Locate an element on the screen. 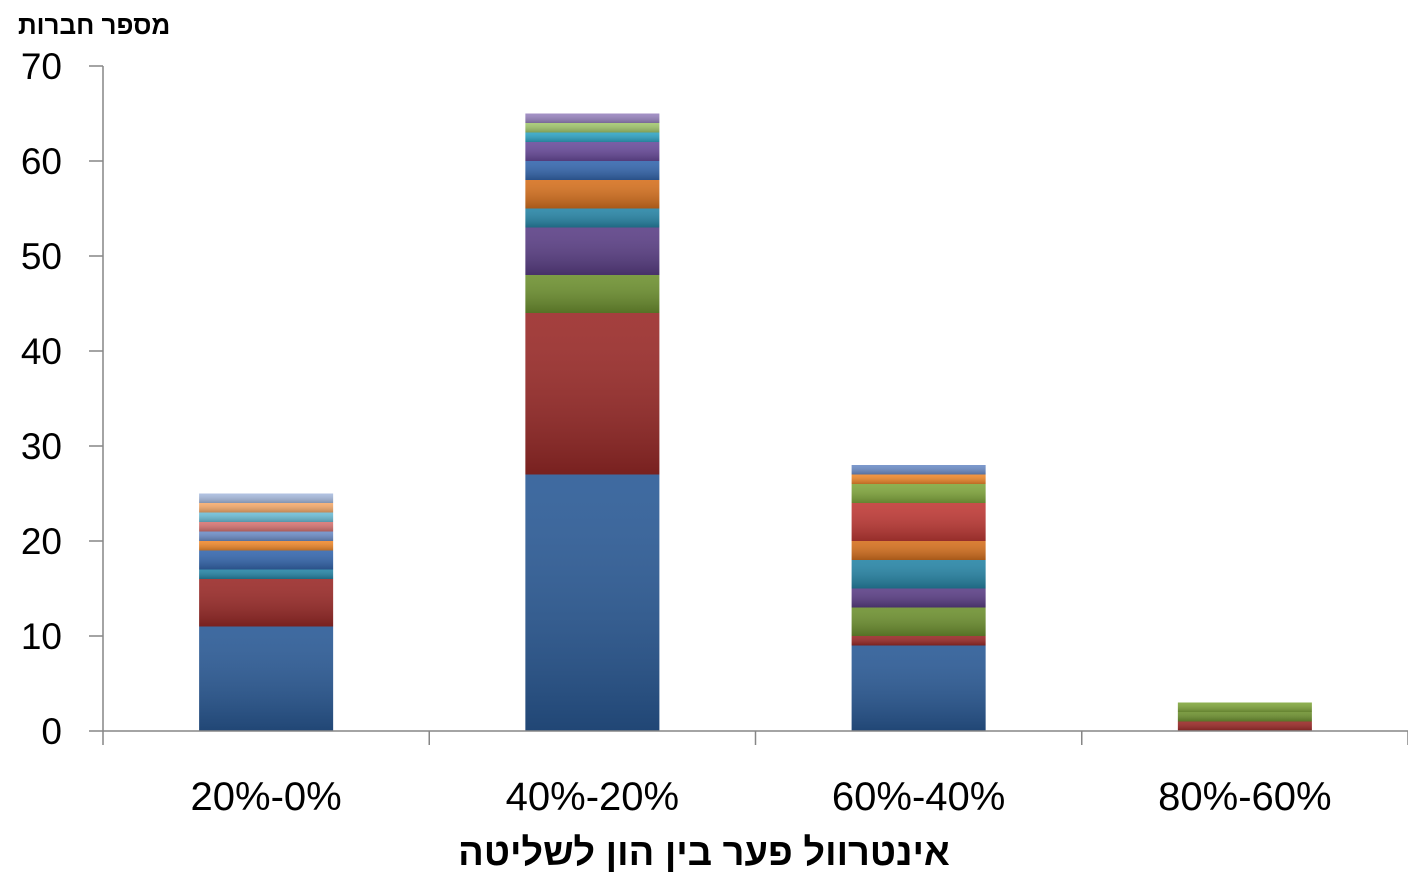 This screenshot has height=879, width=1408. y-axis-title: מספר חברות is located at coordinates (94, 25).